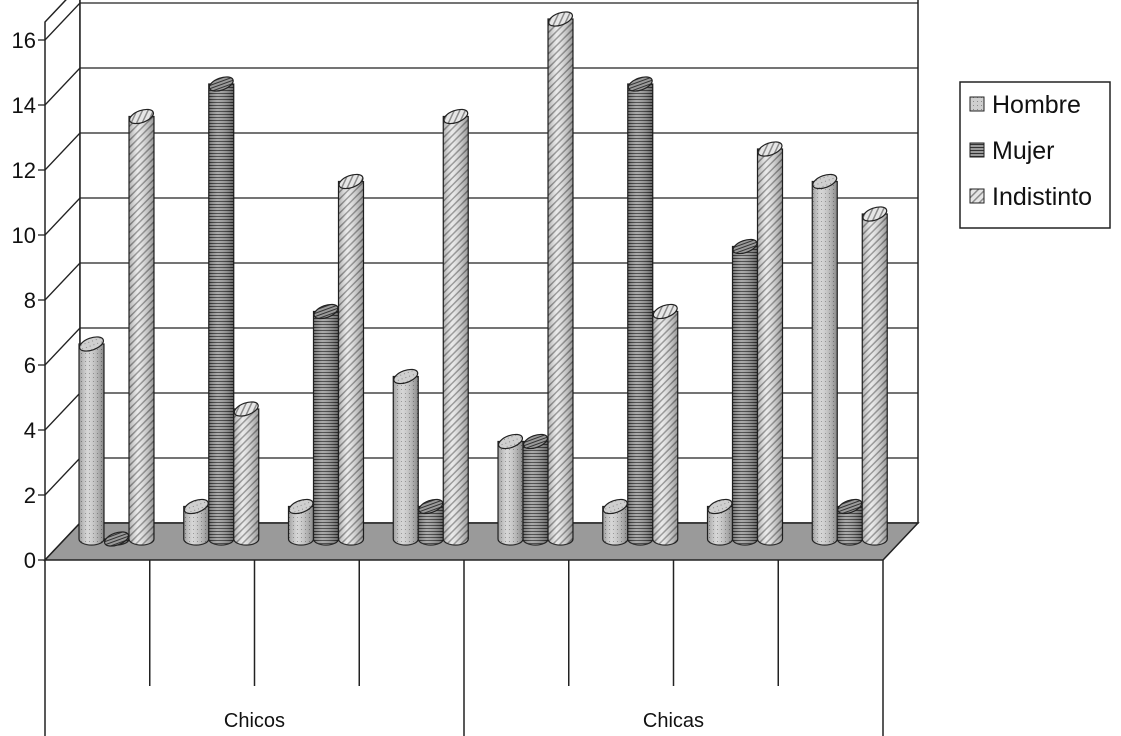 This screenshot has height=736, width=1121. Describe the element at coordinates (977, 104) in the screenshot. I see `legend-swatch-hombre` at that location.